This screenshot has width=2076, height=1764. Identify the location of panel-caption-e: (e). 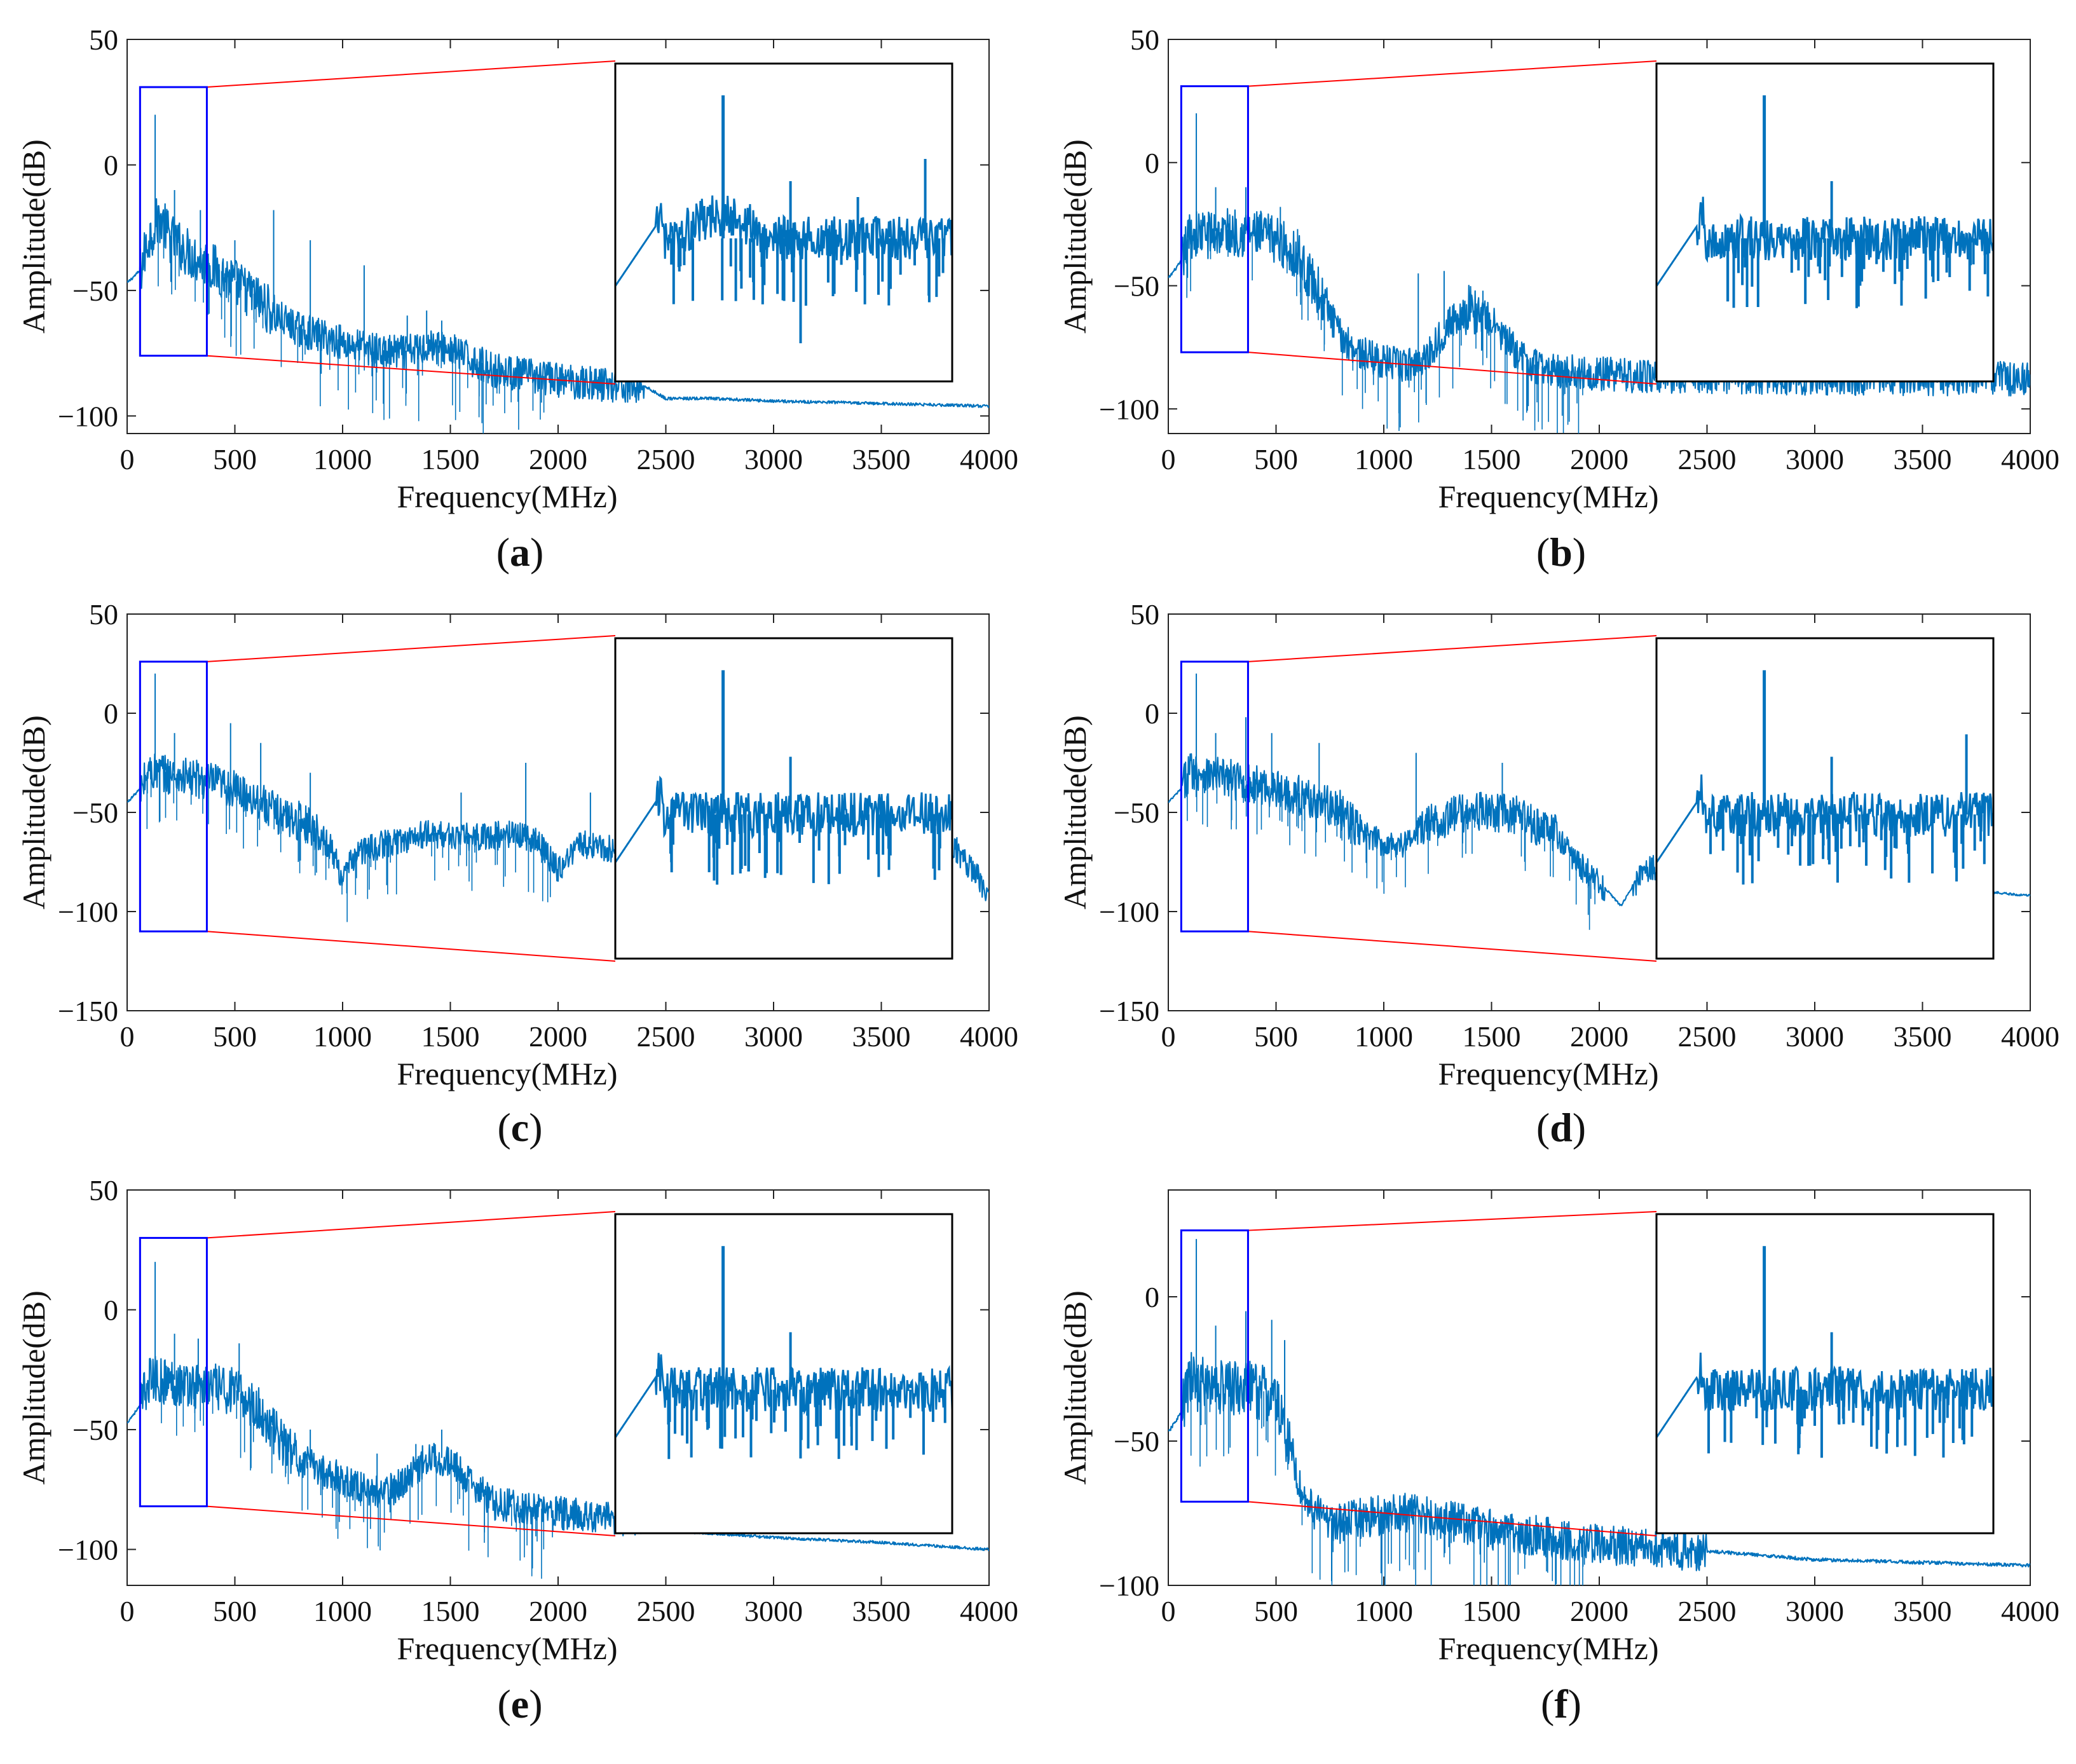
(519, 1703).